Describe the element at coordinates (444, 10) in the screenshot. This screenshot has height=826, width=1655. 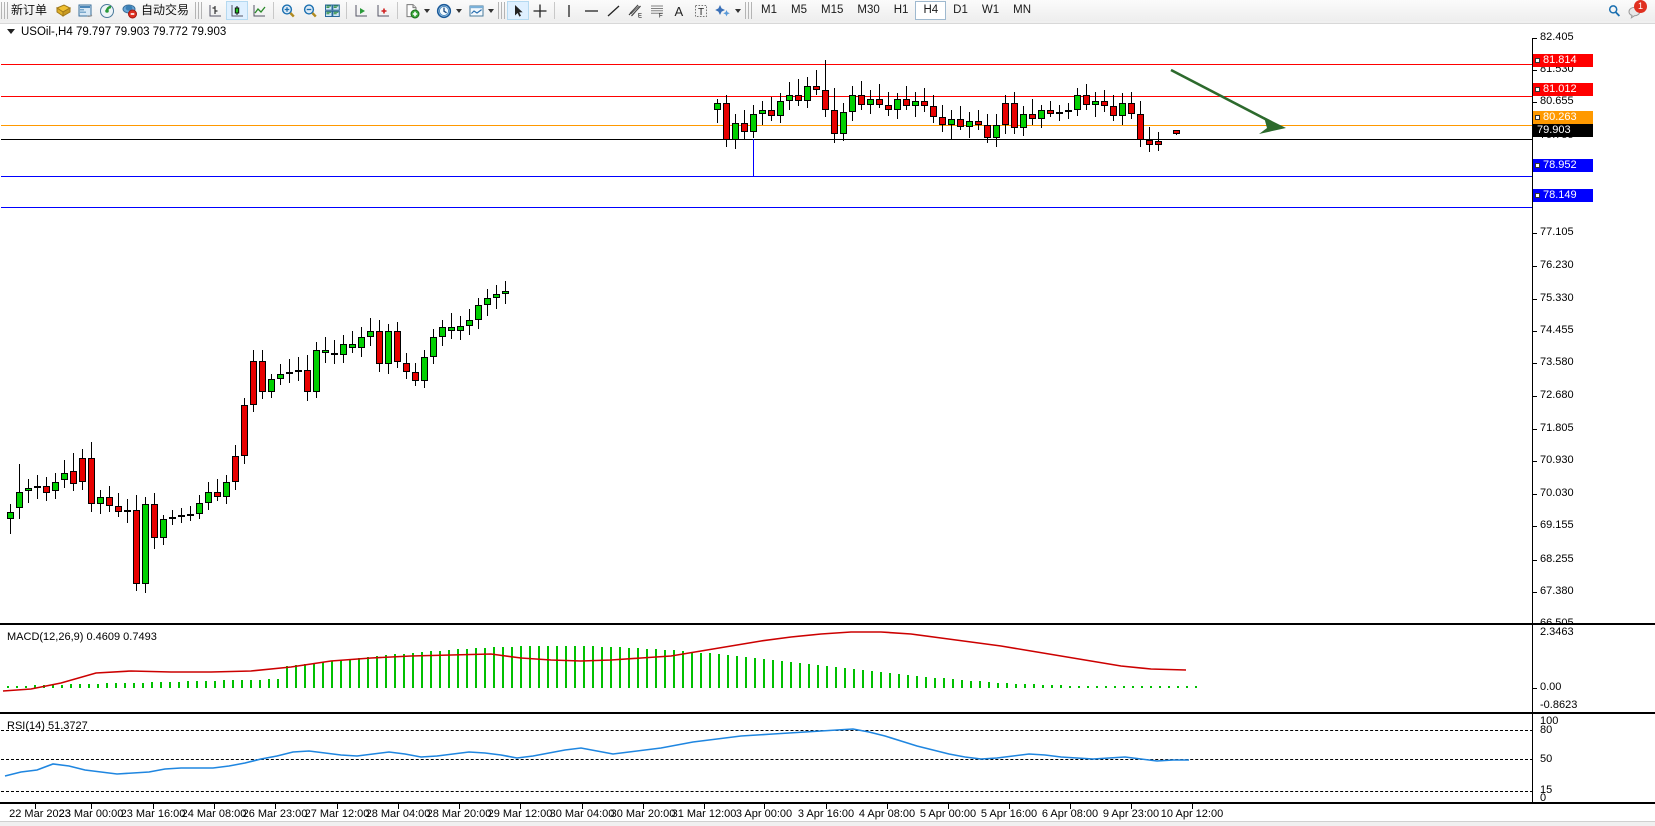
I see `period-icon` at that location.